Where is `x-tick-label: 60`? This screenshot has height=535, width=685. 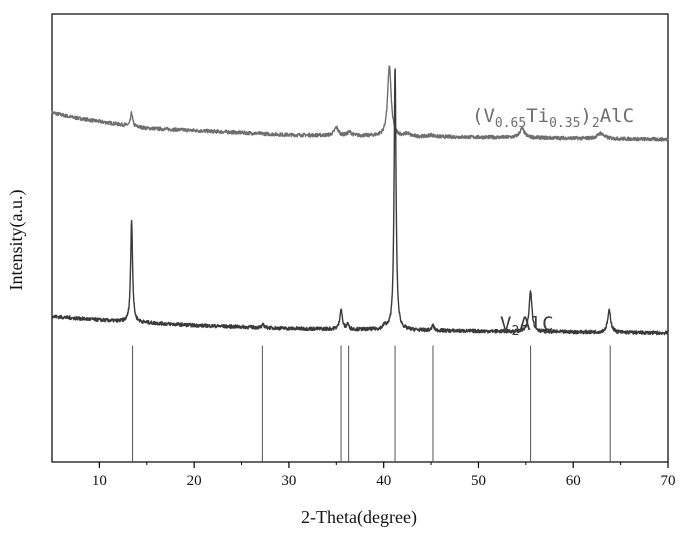 x-tick-label: 60 is located at coordinates (573, 481).